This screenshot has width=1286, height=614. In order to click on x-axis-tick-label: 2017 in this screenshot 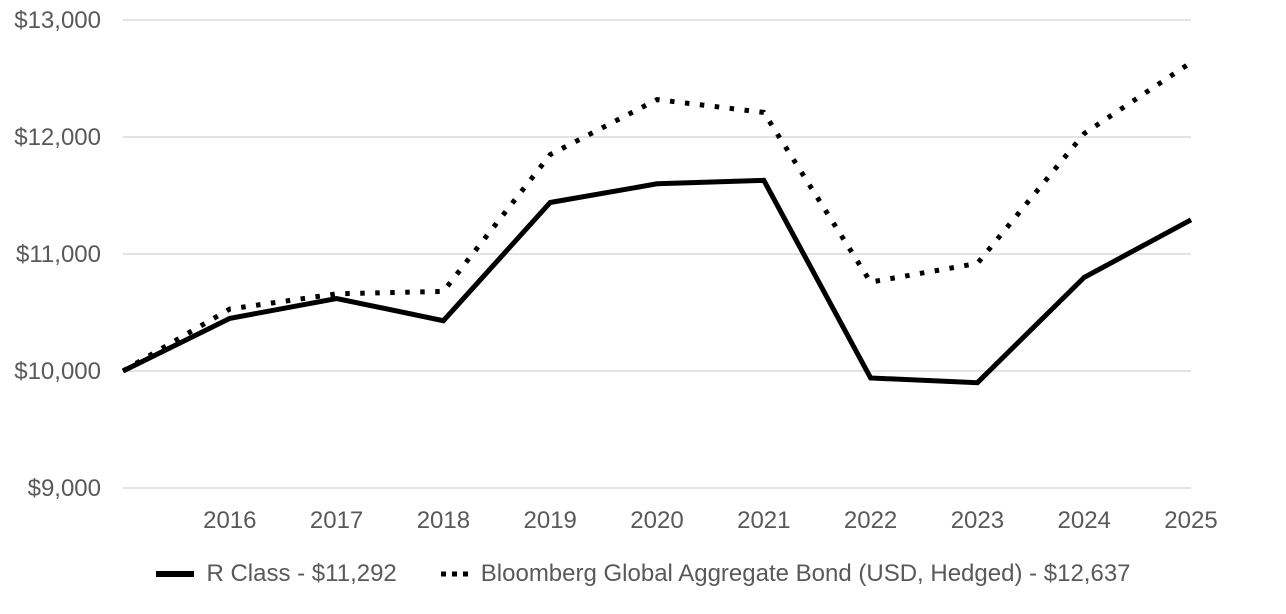, I will do `click(336, 520)`.